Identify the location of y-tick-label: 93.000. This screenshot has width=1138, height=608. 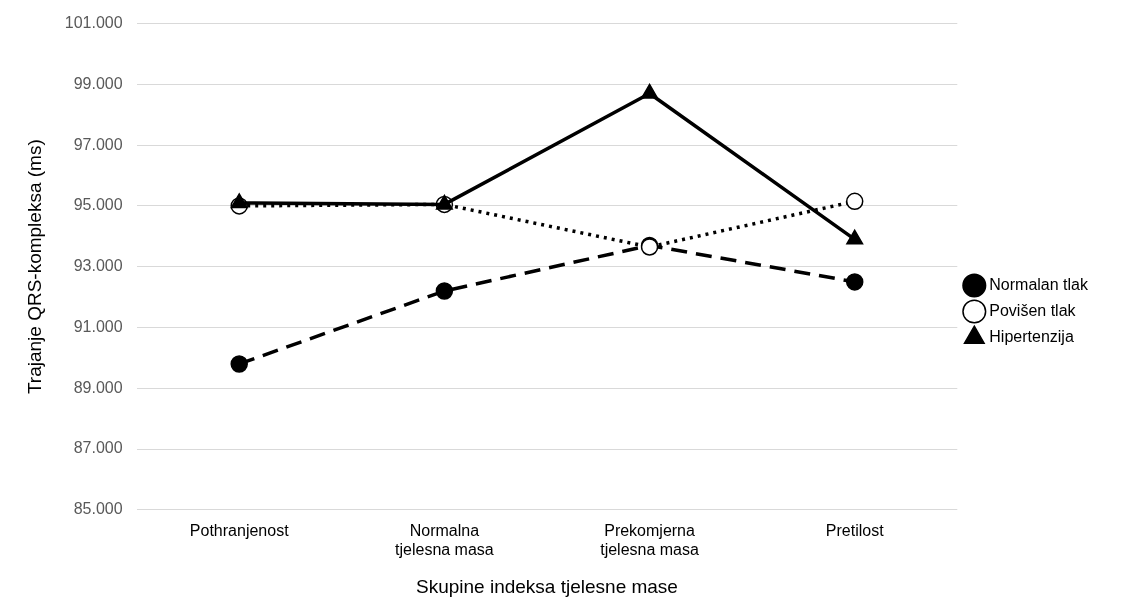
(98, 266).